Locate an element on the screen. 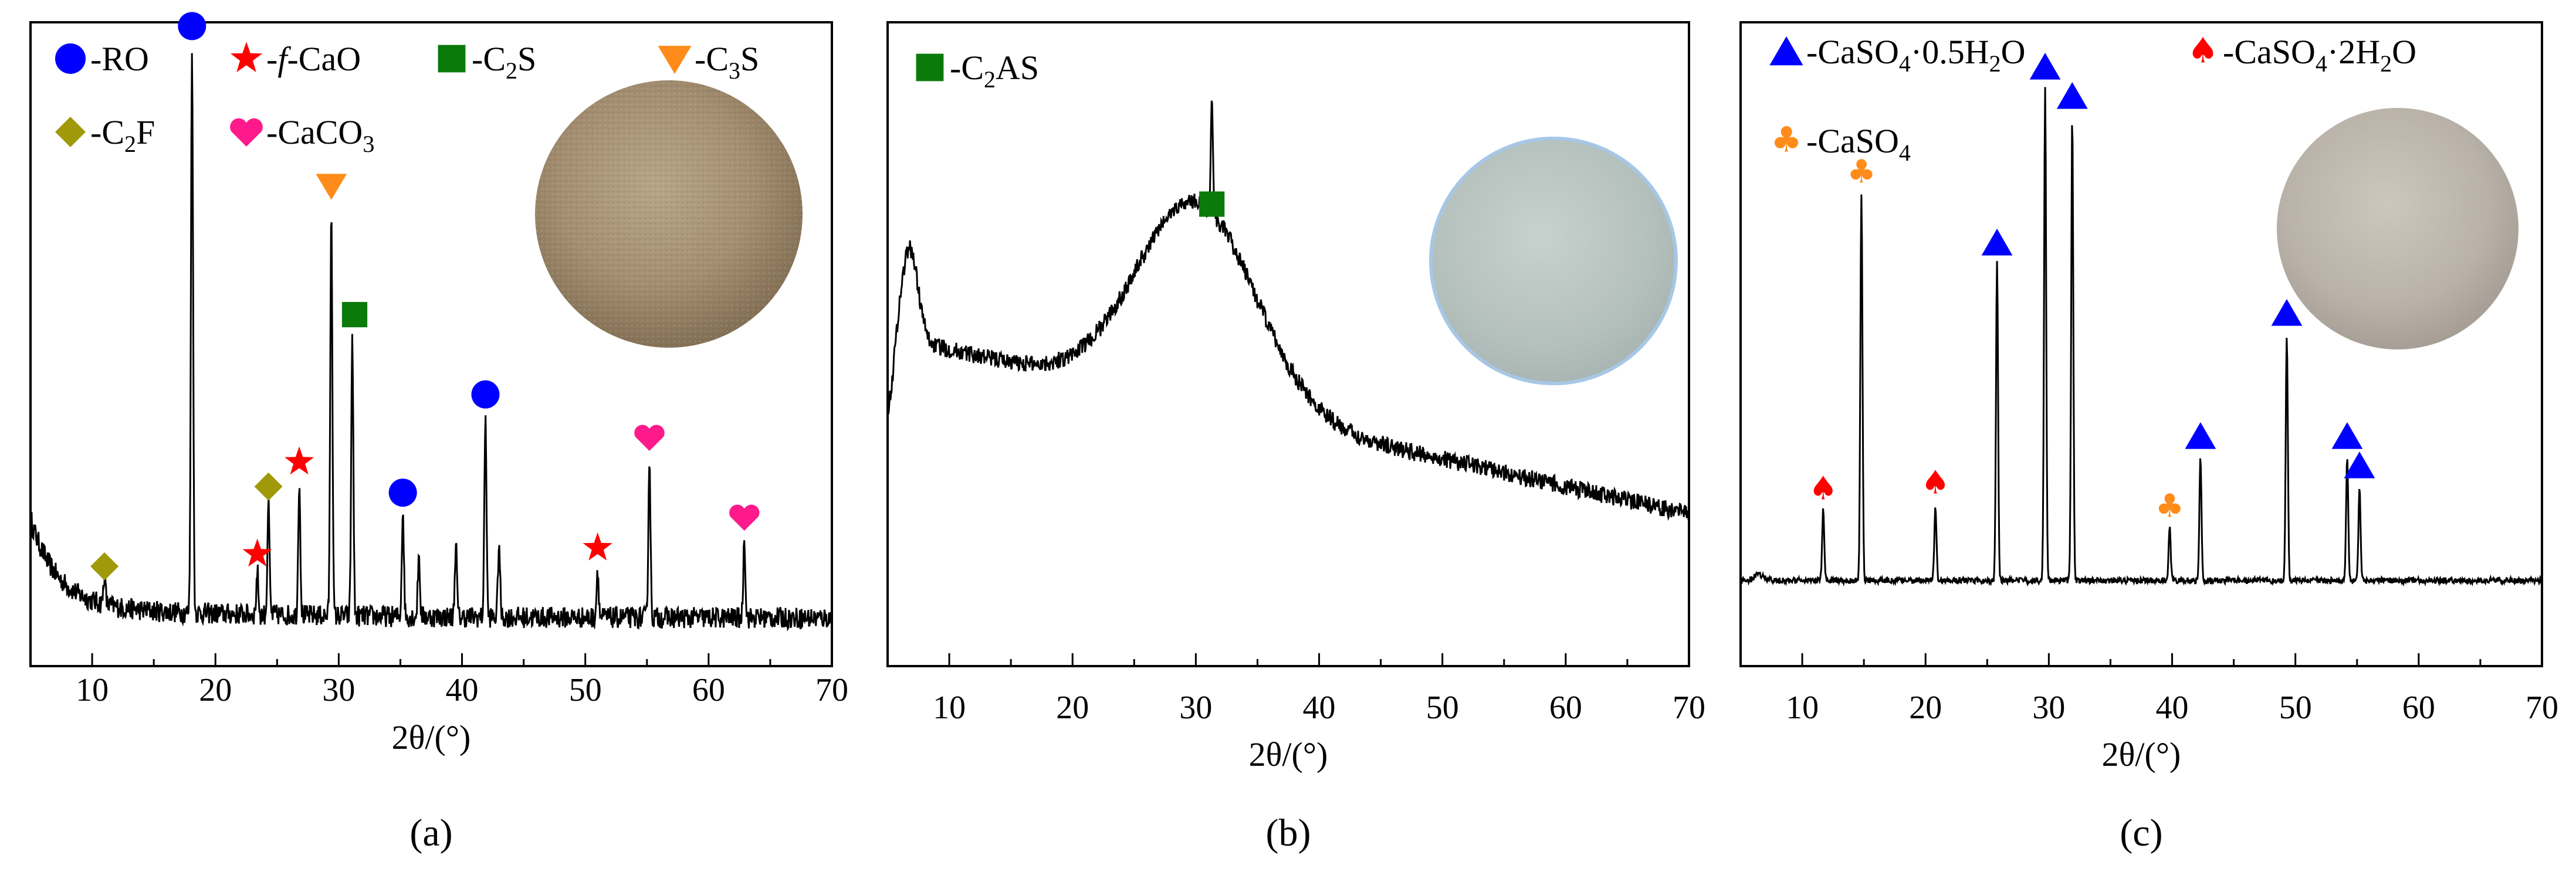 The width and height of the screenshot is (2576, 886). sample-photo-c is located at coordinates (2398, 228).